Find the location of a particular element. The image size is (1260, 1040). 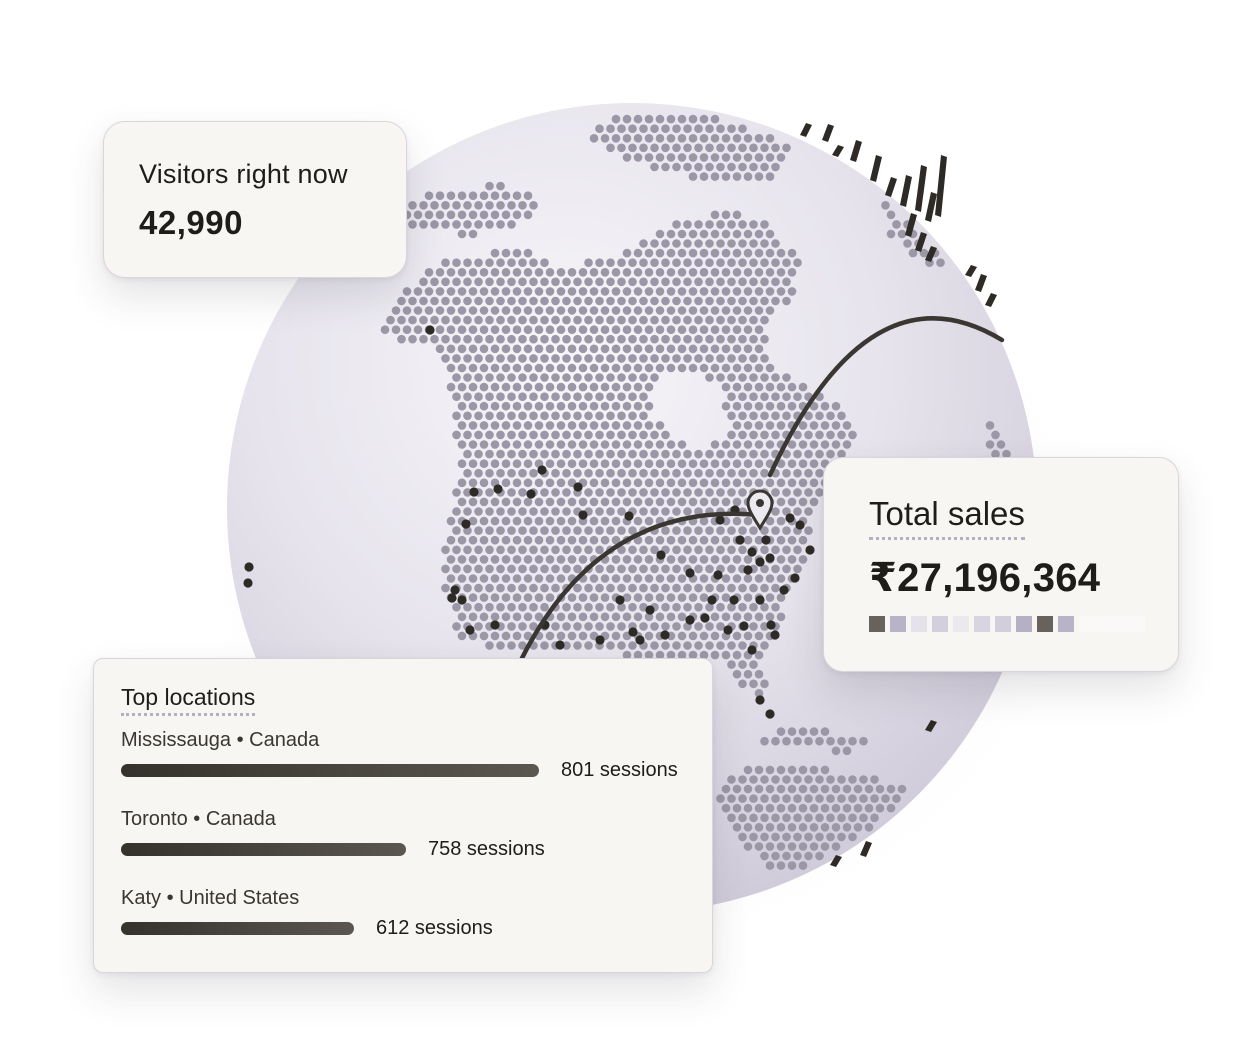

hotspot-dot is located at coordinates (633, 632).